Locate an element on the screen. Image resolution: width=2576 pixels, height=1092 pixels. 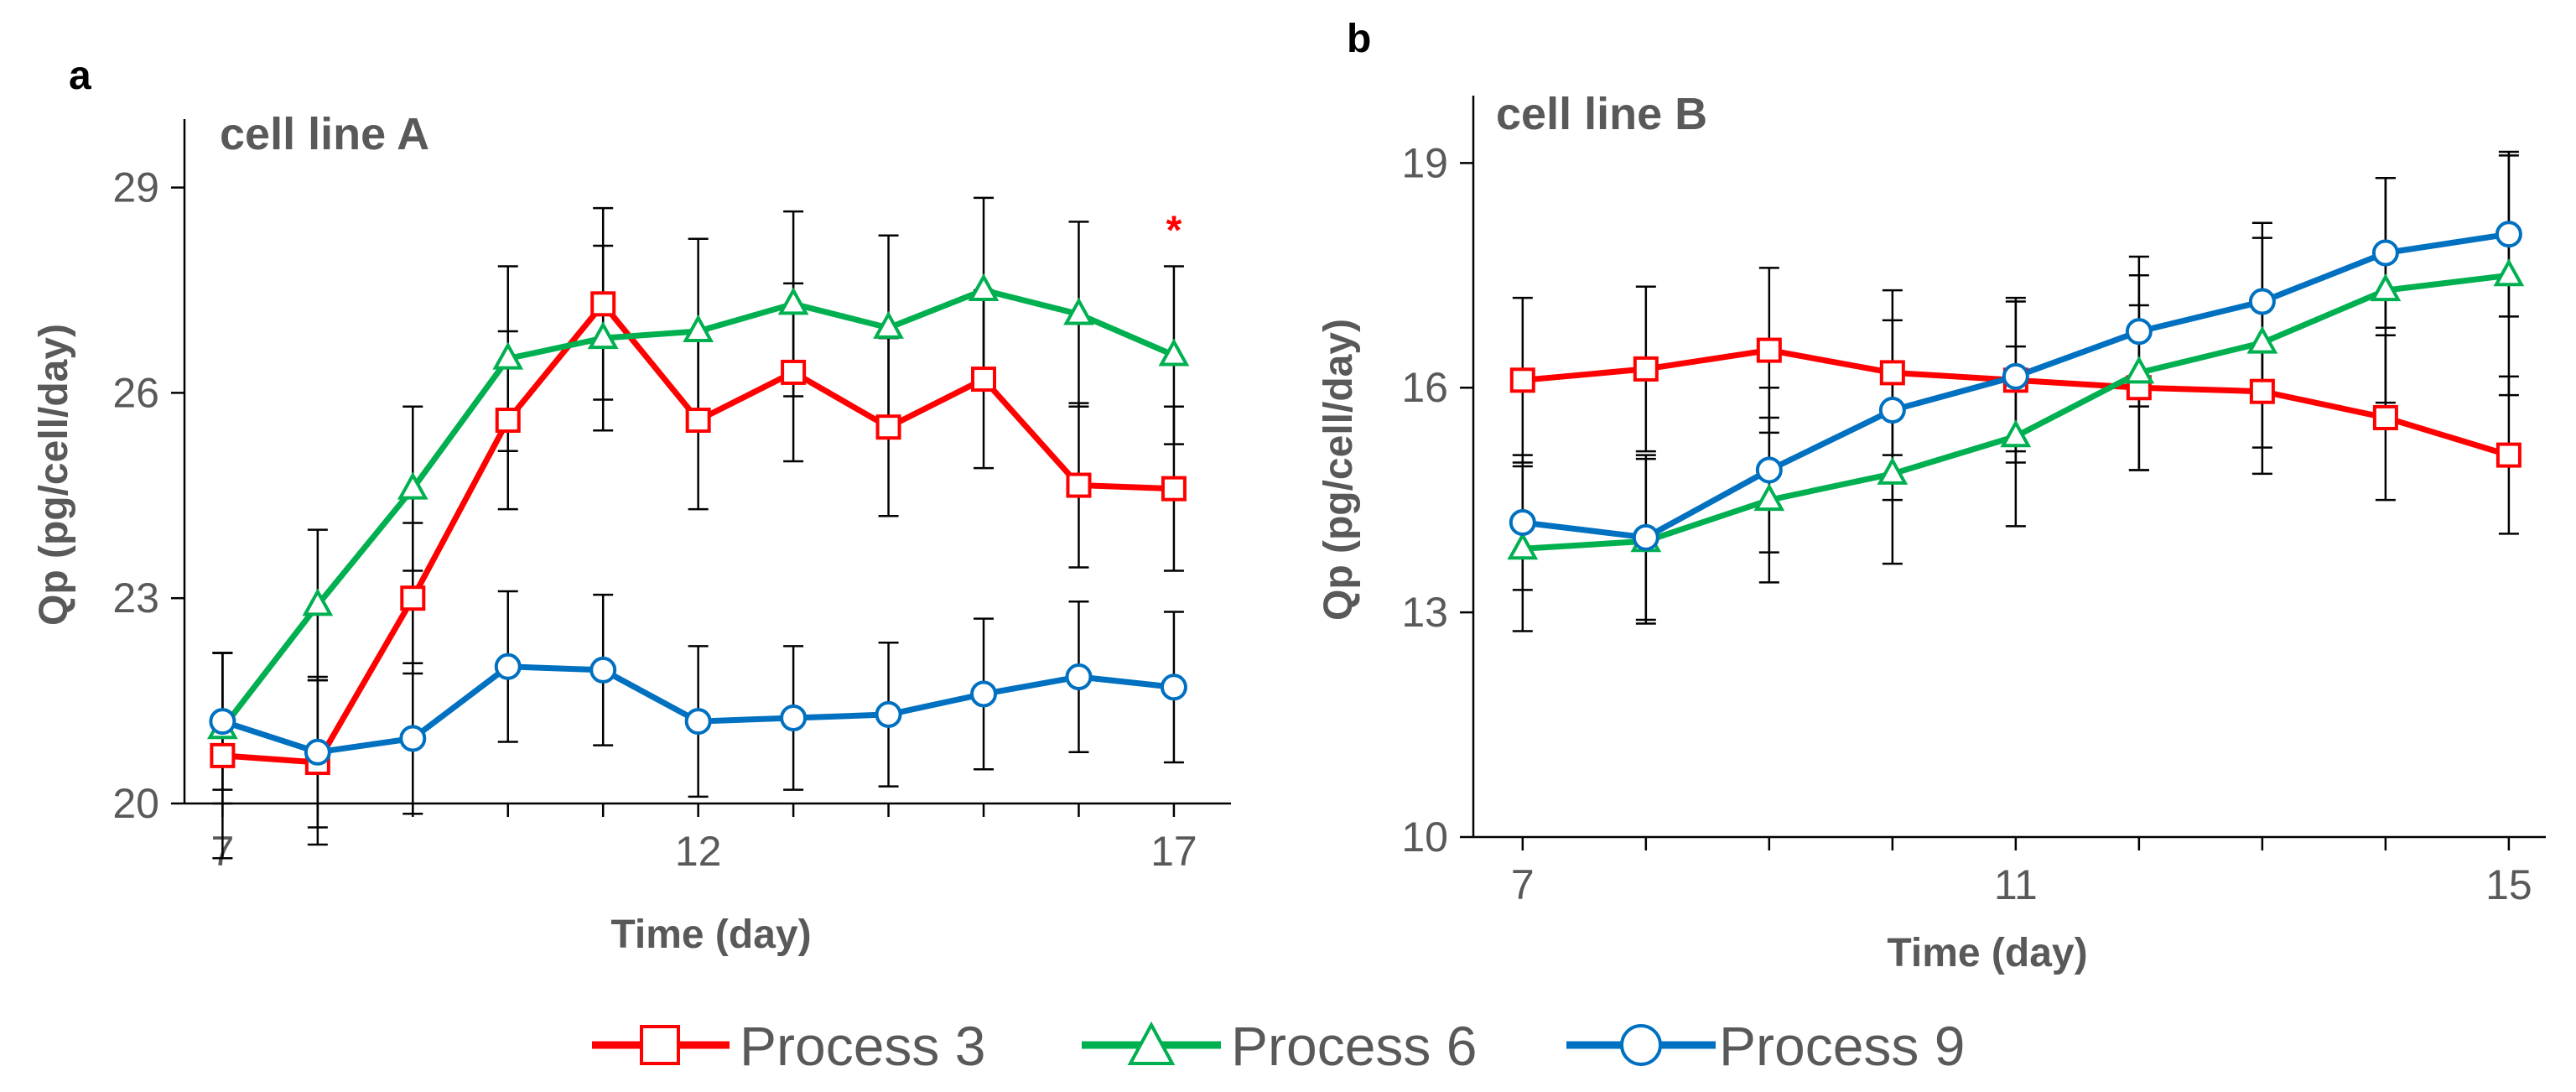
panel-a-y-tick-label: 20 is located at coordinates (135, 803).